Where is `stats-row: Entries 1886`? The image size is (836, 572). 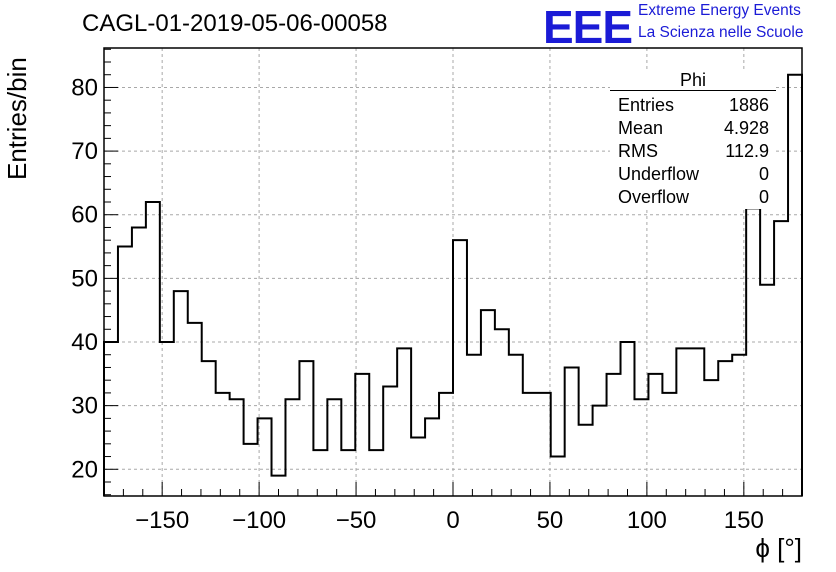
stats-row: Entries 1886 is located at coordinates (693, 105).